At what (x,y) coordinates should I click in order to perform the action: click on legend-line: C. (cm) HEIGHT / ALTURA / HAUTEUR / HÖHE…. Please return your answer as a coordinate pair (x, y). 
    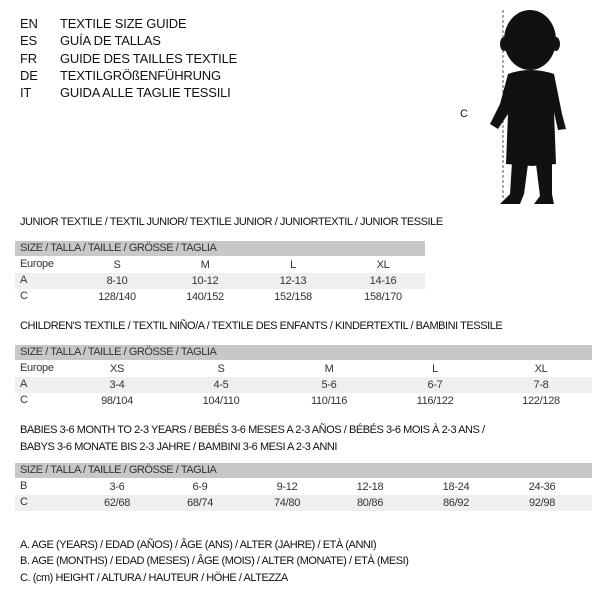
    Looking at the image, I should click on (154, 577).